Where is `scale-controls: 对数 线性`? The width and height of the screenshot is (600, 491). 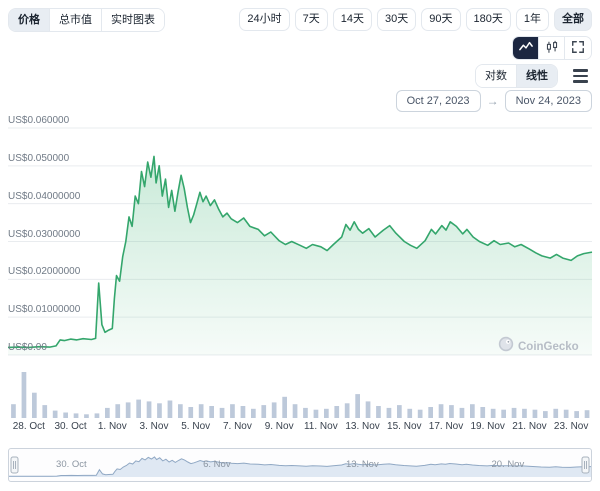 scale-controls: 对数 线性 is located at coordinates (533, 76).